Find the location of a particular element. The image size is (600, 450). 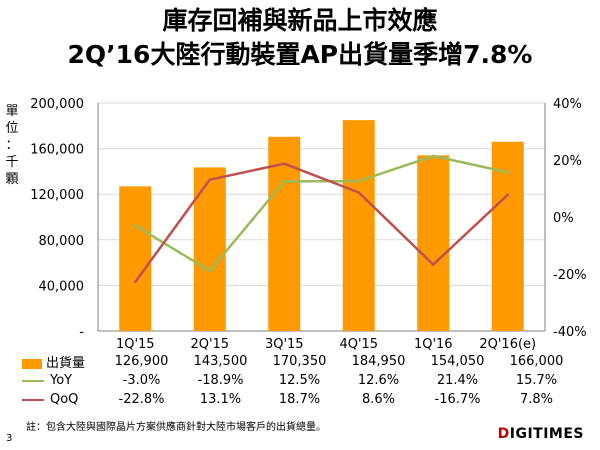

legend-entry: YoY is located at coordinates (62, 380).